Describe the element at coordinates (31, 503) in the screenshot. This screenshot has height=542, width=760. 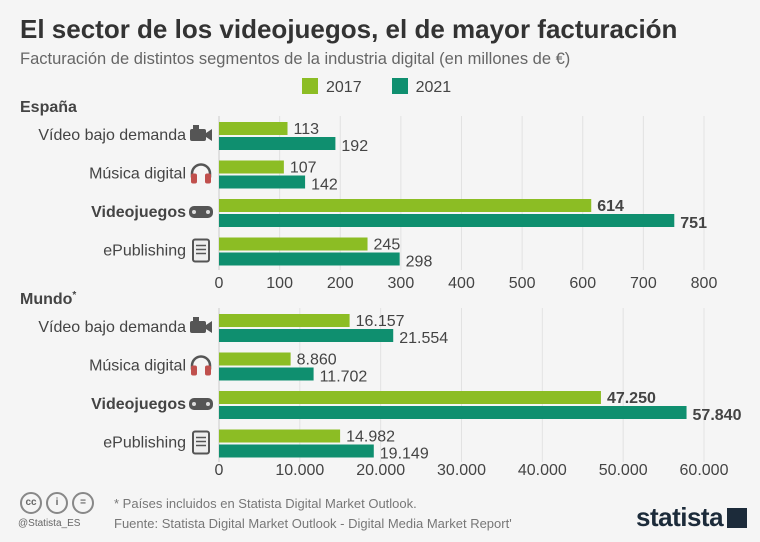
I see `cc-icon: cc` at that location.